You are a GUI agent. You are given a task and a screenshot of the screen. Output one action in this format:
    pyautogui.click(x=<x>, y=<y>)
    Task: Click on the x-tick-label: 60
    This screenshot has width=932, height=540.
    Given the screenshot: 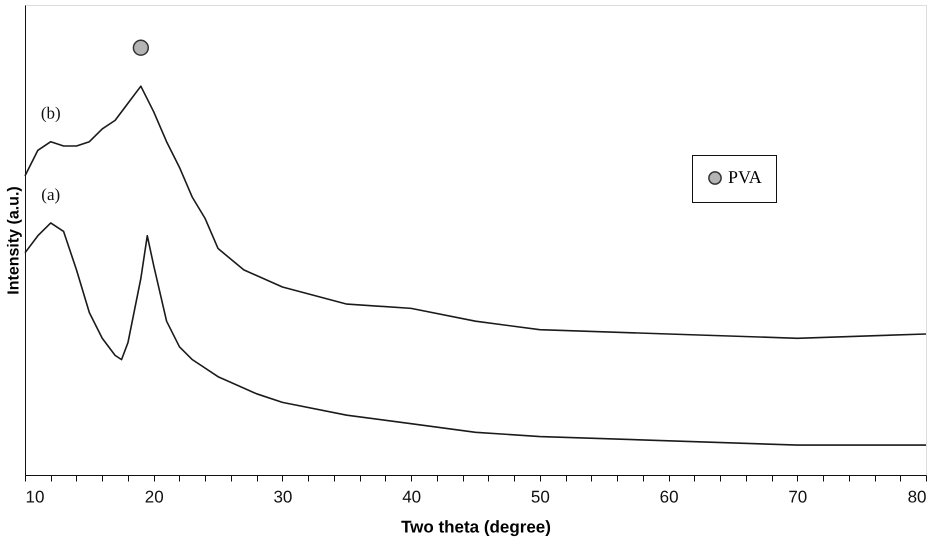 What is the action you would take?
    pyautogui.click(x=669, y=497)
    